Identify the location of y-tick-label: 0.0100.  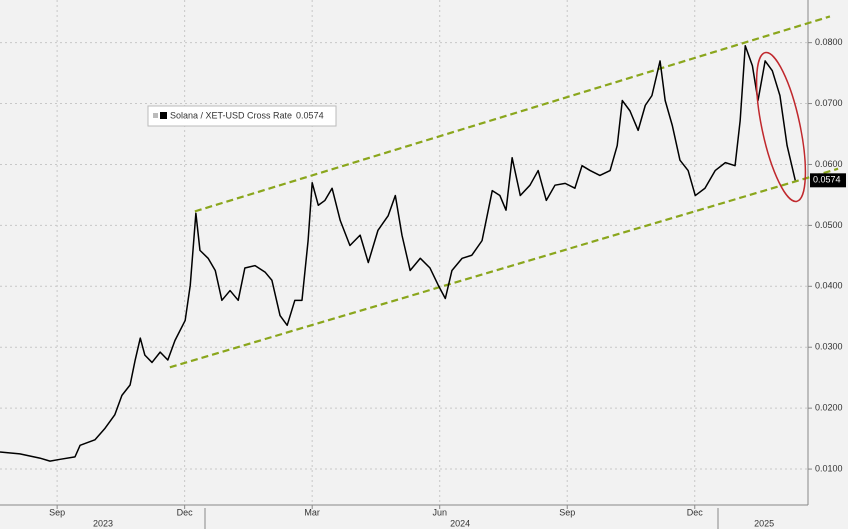
(829, 468).